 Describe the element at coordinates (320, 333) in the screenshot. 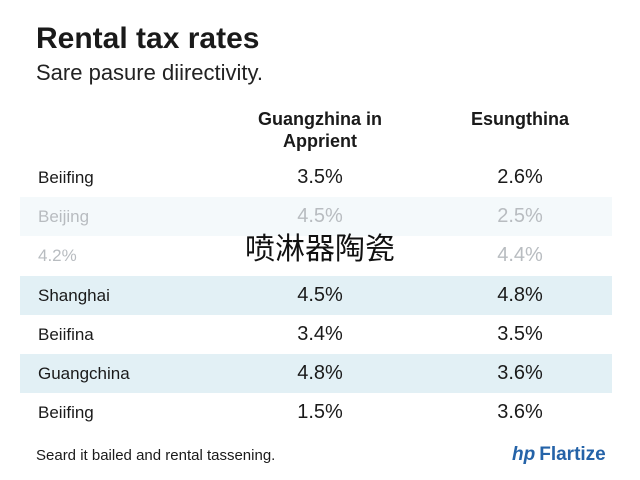

I see `cell: 3.4%` at that location.